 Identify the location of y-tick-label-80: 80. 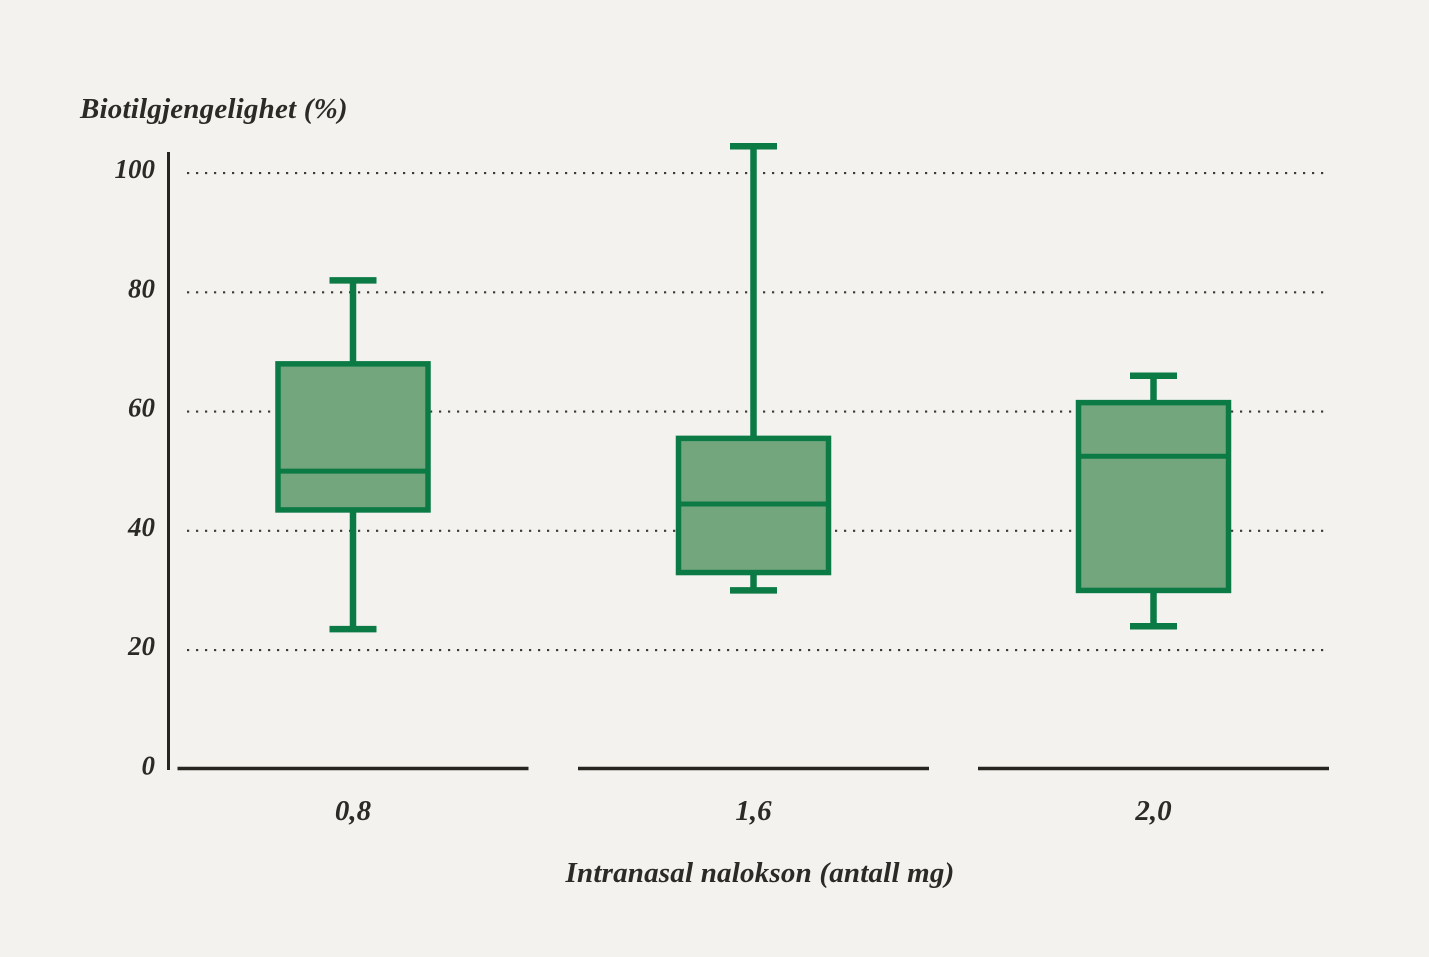
(142, 288).